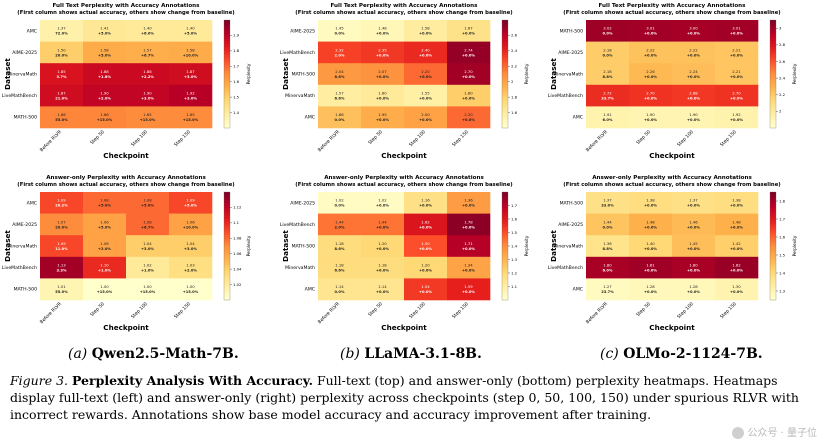 This screenshot has width=827, height=445. What do you see at coordinates (340, 55) in the screenshot?
I see `cell-accuracy-label: 2.0%` at bounding box center [340, 55].